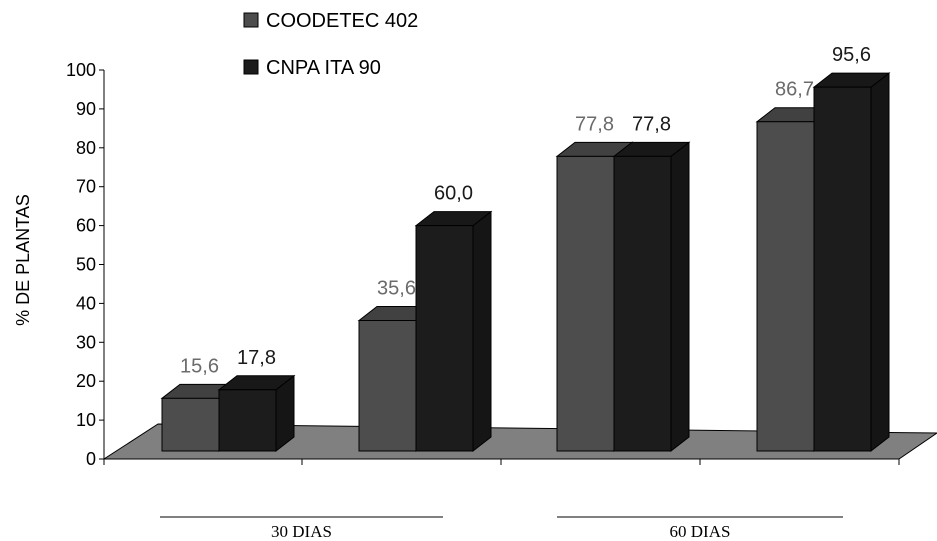 The image size is (937, 541). What do you see at coordinates (86, 109) in the screenshot?
I see `y-tick-label: 90` at bounding box center [86, 109].